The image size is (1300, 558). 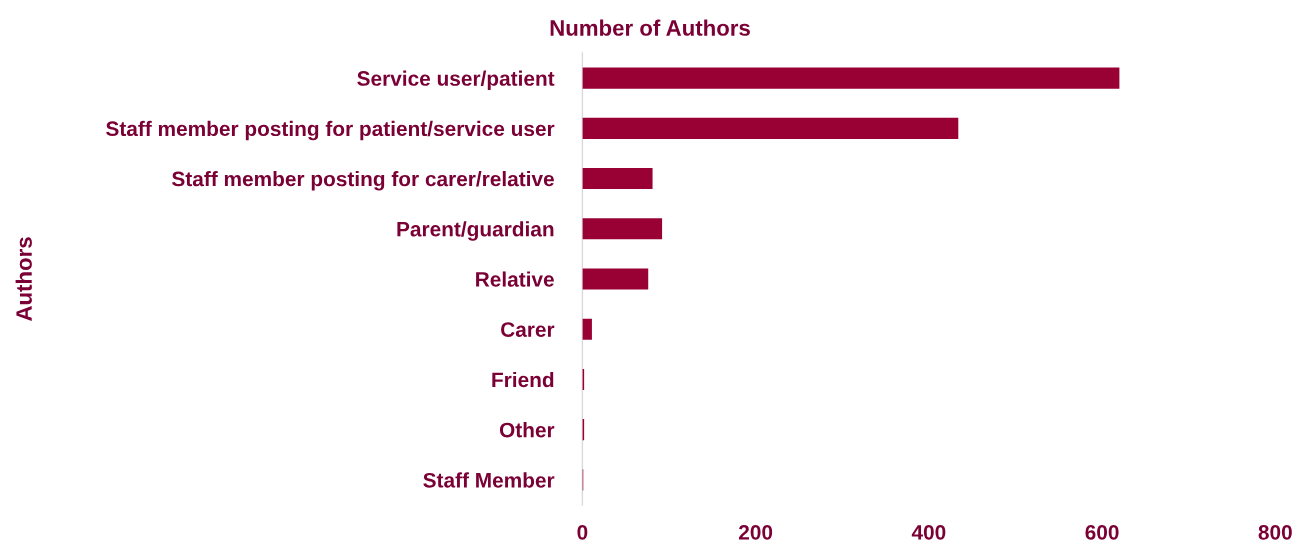 I want to click on x-tick-label: 400, so click(x=928, y=532).